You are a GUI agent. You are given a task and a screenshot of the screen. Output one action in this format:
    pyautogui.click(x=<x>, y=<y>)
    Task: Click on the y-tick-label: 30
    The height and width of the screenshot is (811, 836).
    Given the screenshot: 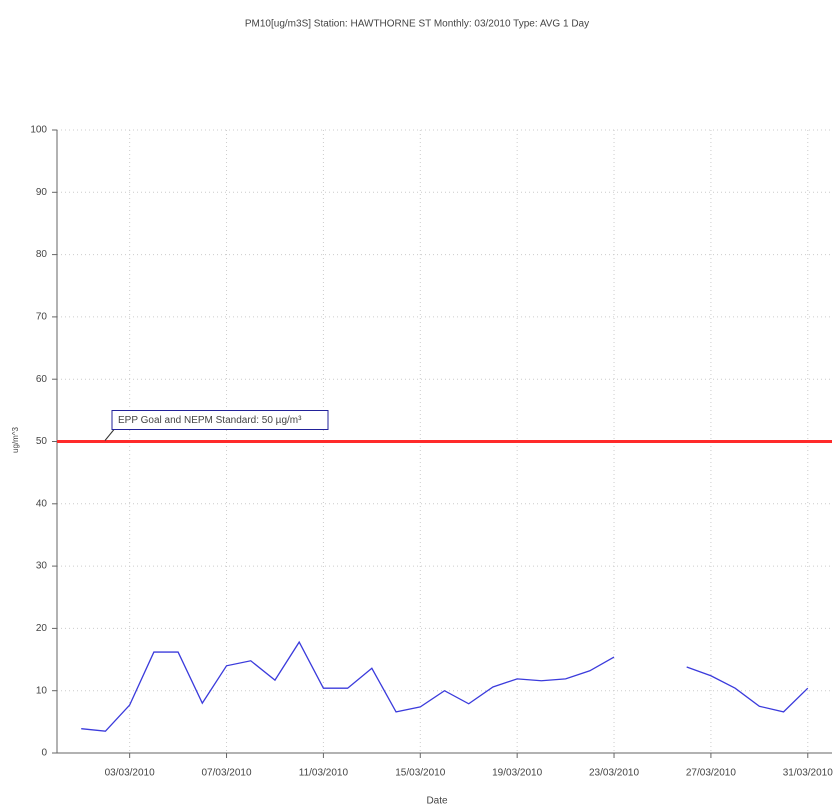 What is the action you would take?
    pyautogui.click(x=42, y=566)
    